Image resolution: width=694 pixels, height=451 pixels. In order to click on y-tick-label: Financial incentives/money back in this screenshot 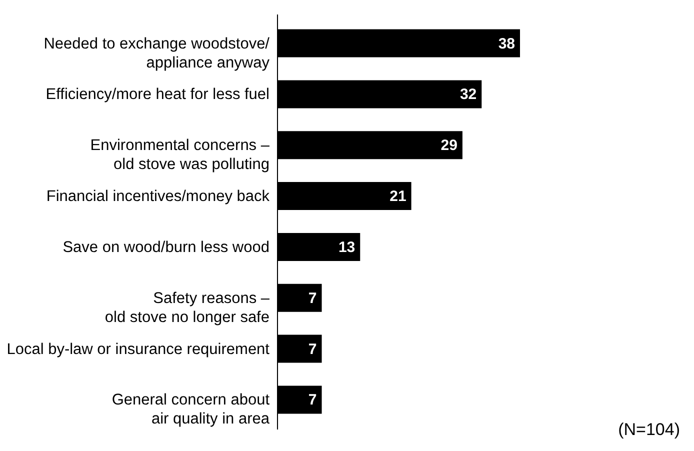, I will do `click(158, 197)`.